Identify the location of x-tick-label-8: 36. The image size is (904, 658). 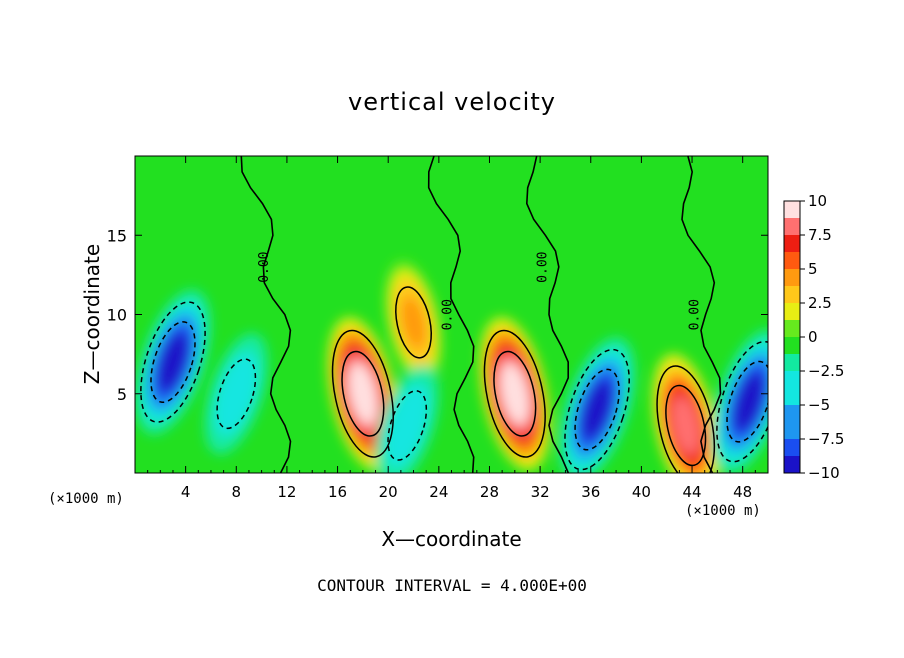
(590, 492).